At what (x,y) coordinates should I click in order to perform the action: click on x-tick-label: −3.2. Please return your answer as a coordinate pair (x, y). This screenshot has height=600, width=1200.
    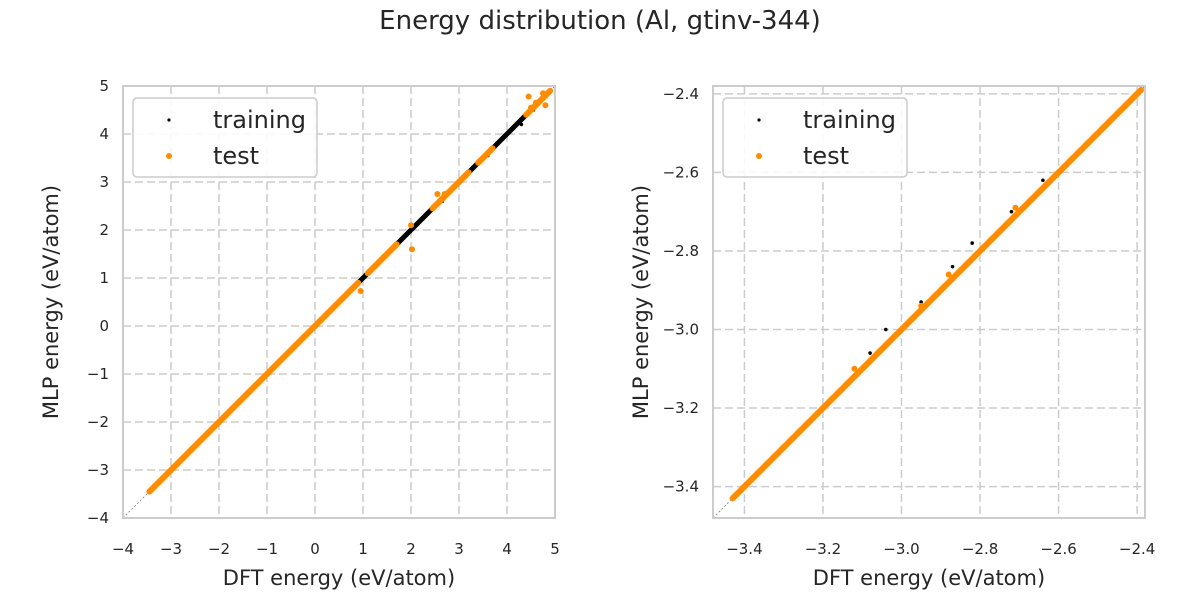
    Looking at the image, I should click on (823, 549).